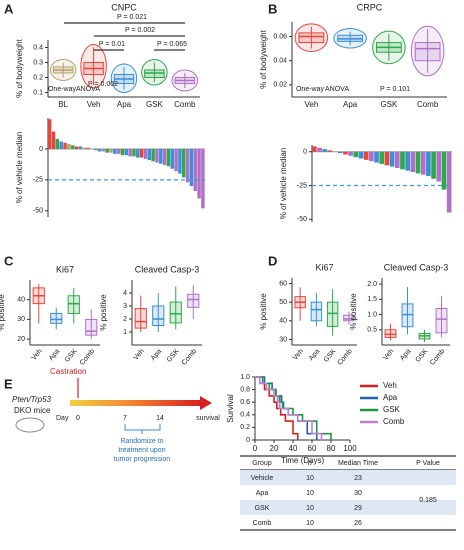  What do you see at coordinates (272, 8) in the screenshot?
I see `panel-label: B` at bounding box center [272, 8].